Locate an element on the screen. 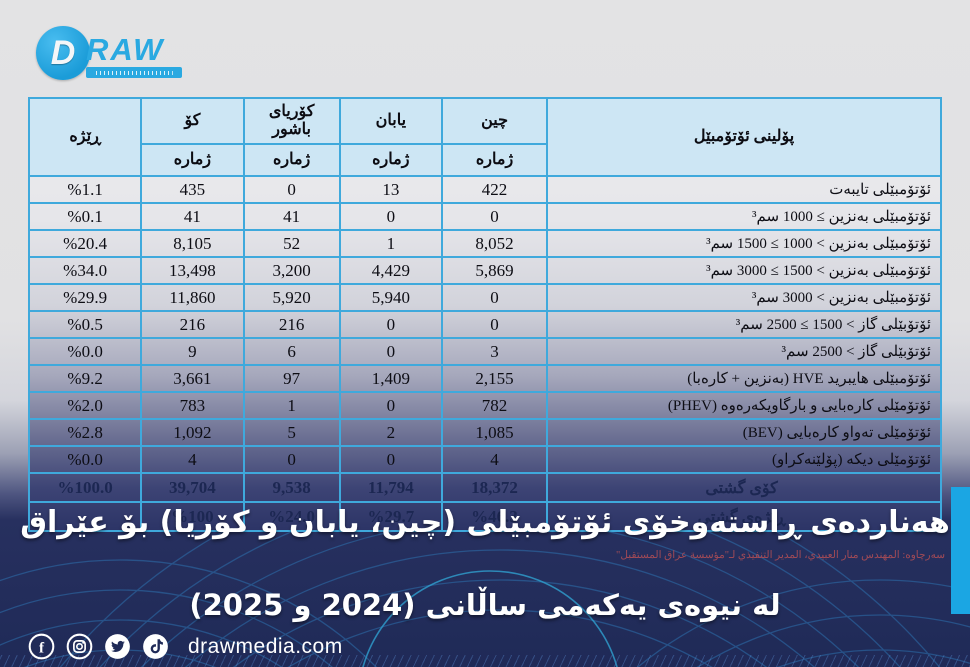  korea-value-cell: 1 is located at coordinates (291, 405).